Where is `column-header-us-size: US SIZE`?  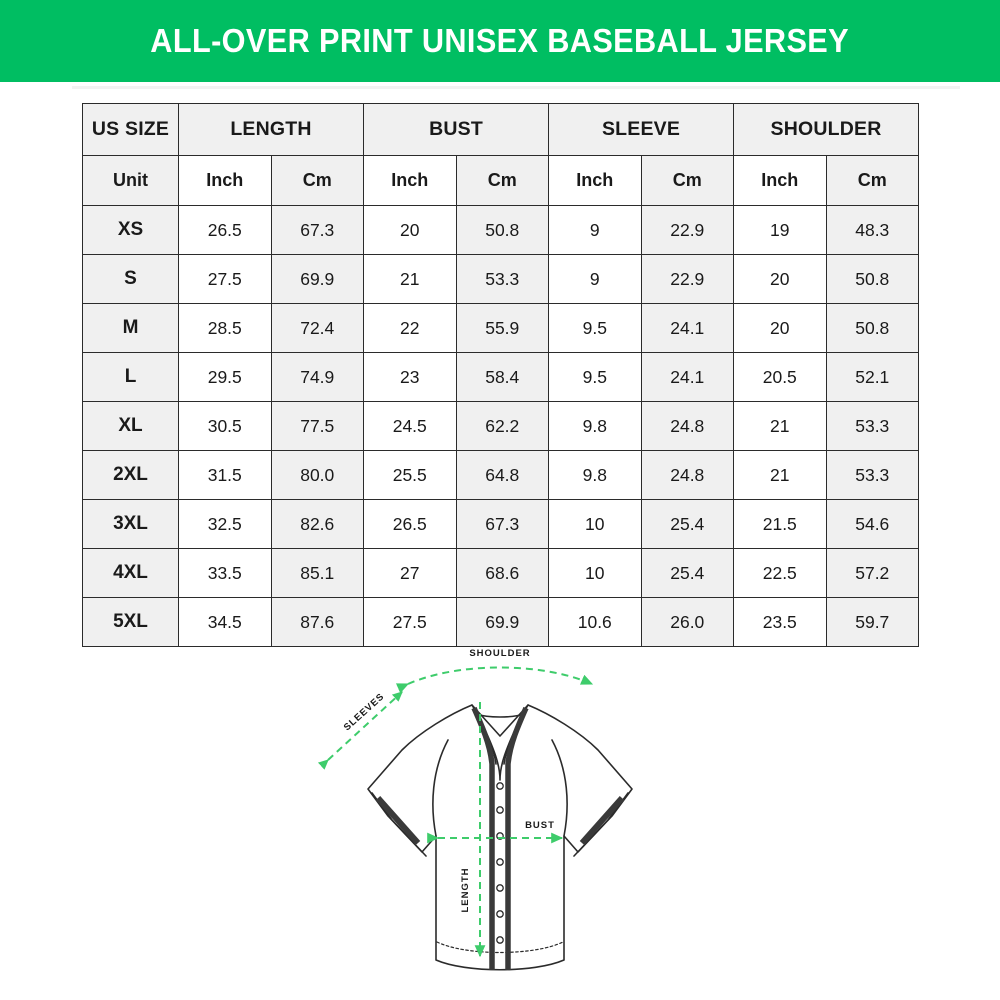
column-header-us-size: US SIZE is located at coordinates (130, 129).